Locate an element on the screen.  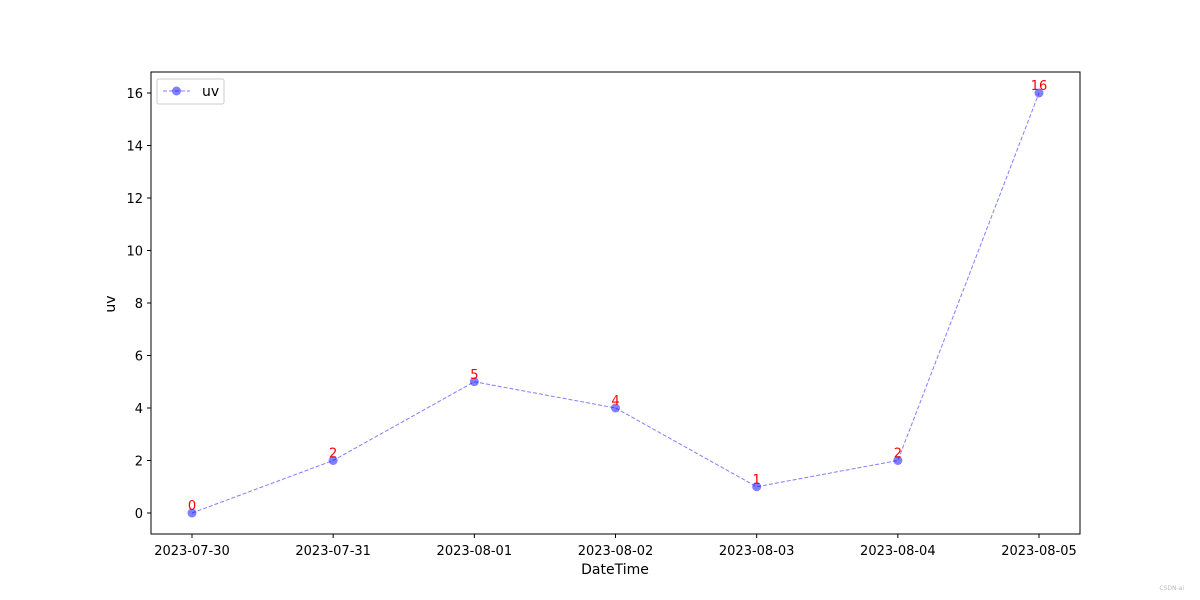
x-tick-label: 2023-07-30 is located at coordinates (192, 551).